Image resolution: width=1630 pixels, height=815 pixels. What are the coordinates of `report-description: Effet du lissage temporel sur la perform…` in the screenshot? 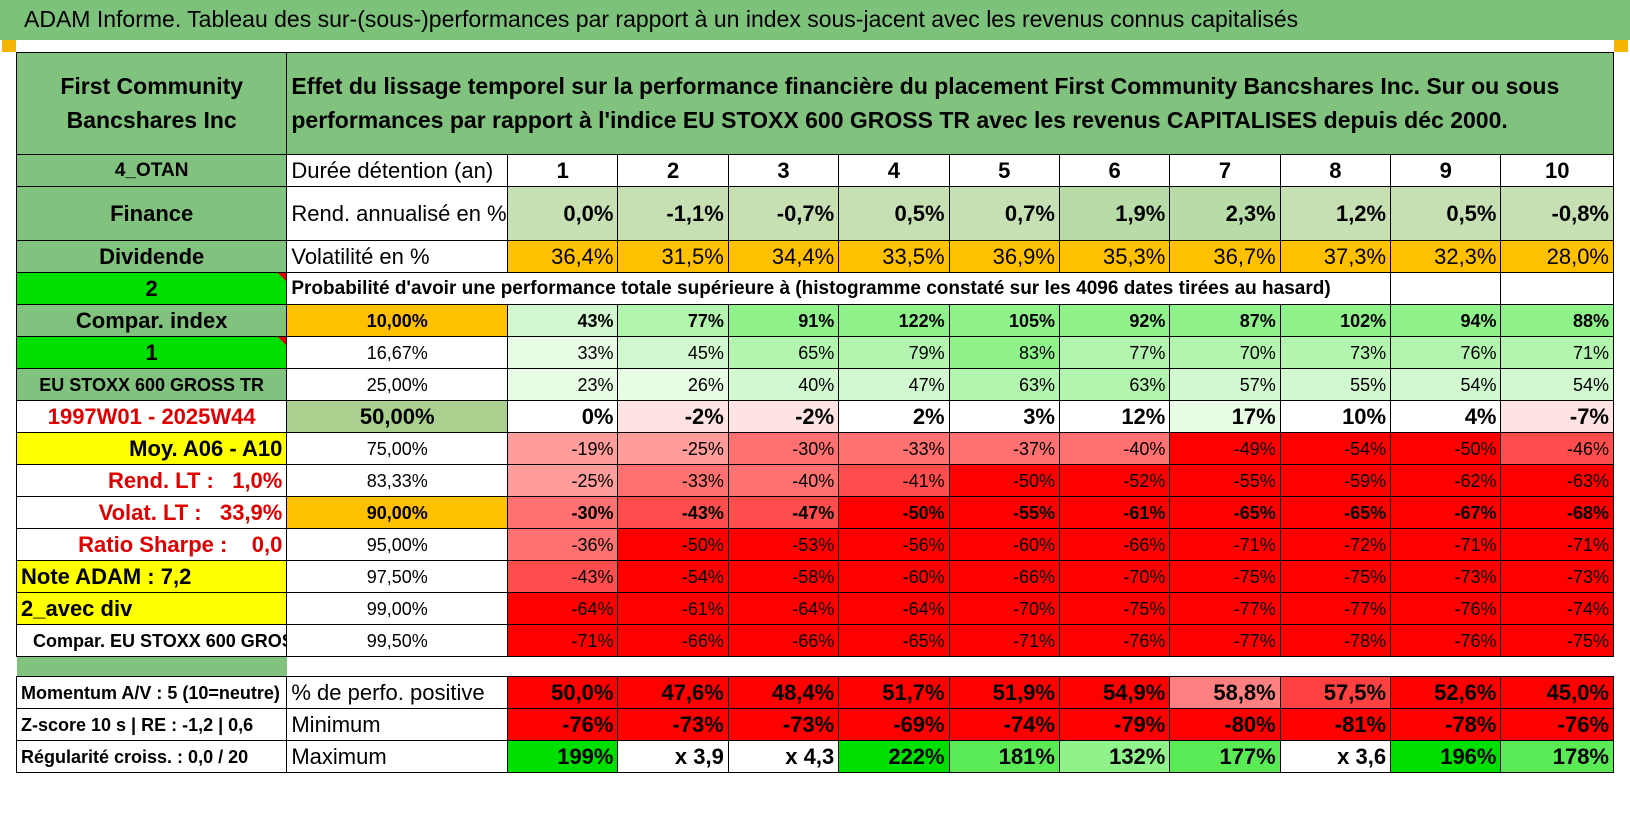 It's located at (950, 103).